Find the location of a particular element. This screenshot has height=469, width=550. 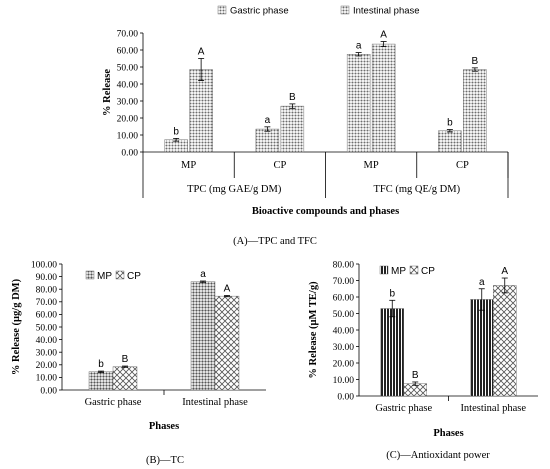

panel-a-ytick-label: 0.00 is located at coordinates (129, 153).